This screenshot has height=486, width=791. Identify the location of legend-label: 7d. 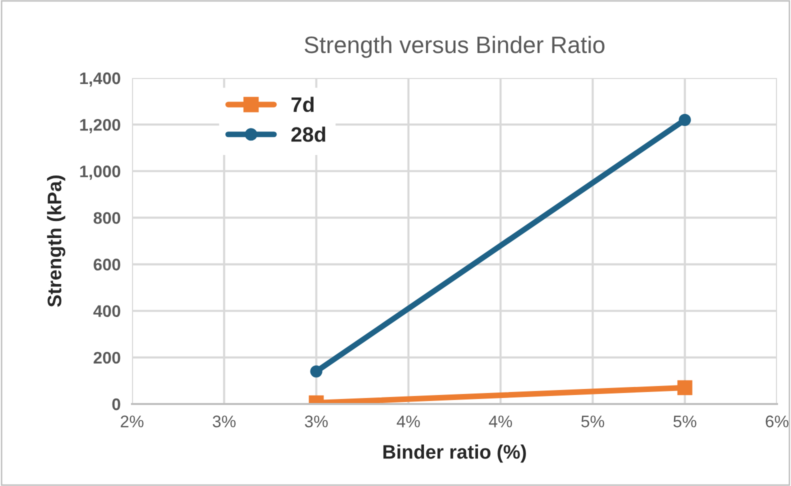
(303, 104).